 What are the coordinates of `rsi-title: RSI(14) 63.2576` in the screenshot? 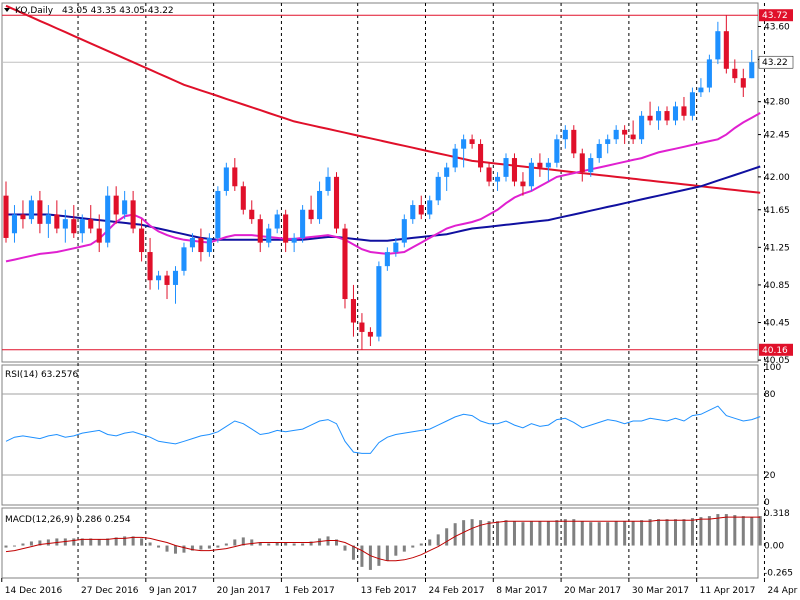 It's located at (41, 375).